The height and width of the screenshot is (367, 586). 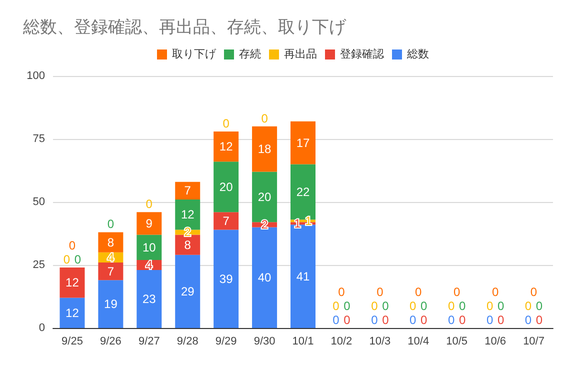 What do you see at coordinates (457, 342) in the screenshot?
I see `x-tick-label: 10/5` at bounding box center [457, 342].